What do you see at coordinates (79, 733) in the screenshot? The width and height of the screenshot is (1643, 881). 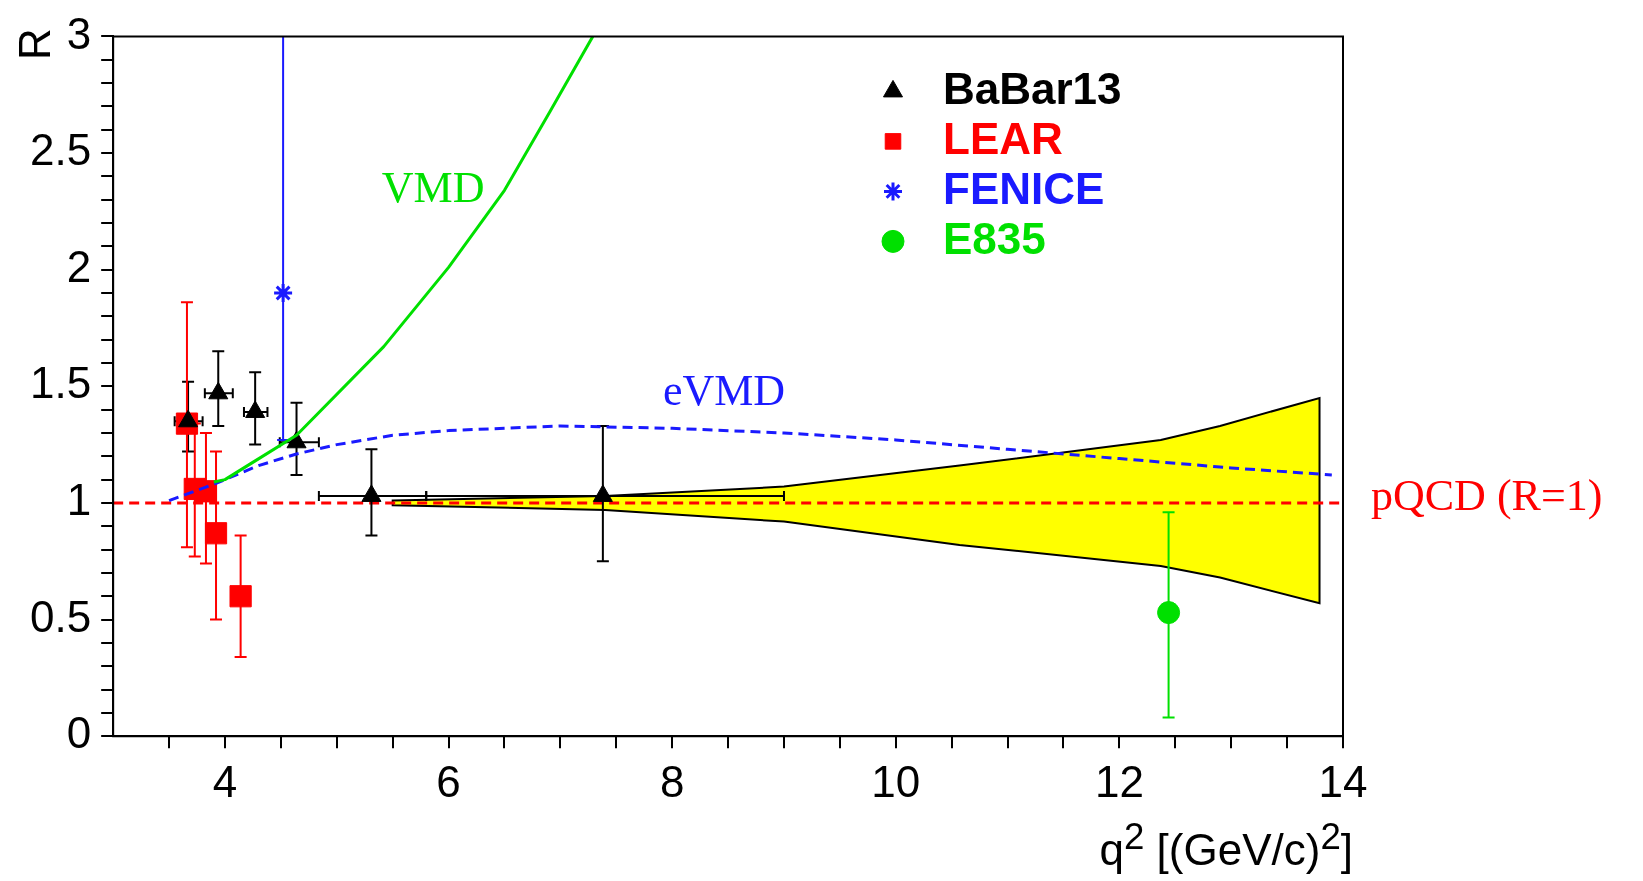 I see `y-tick-label: 0` at bounding box center [79, 733].